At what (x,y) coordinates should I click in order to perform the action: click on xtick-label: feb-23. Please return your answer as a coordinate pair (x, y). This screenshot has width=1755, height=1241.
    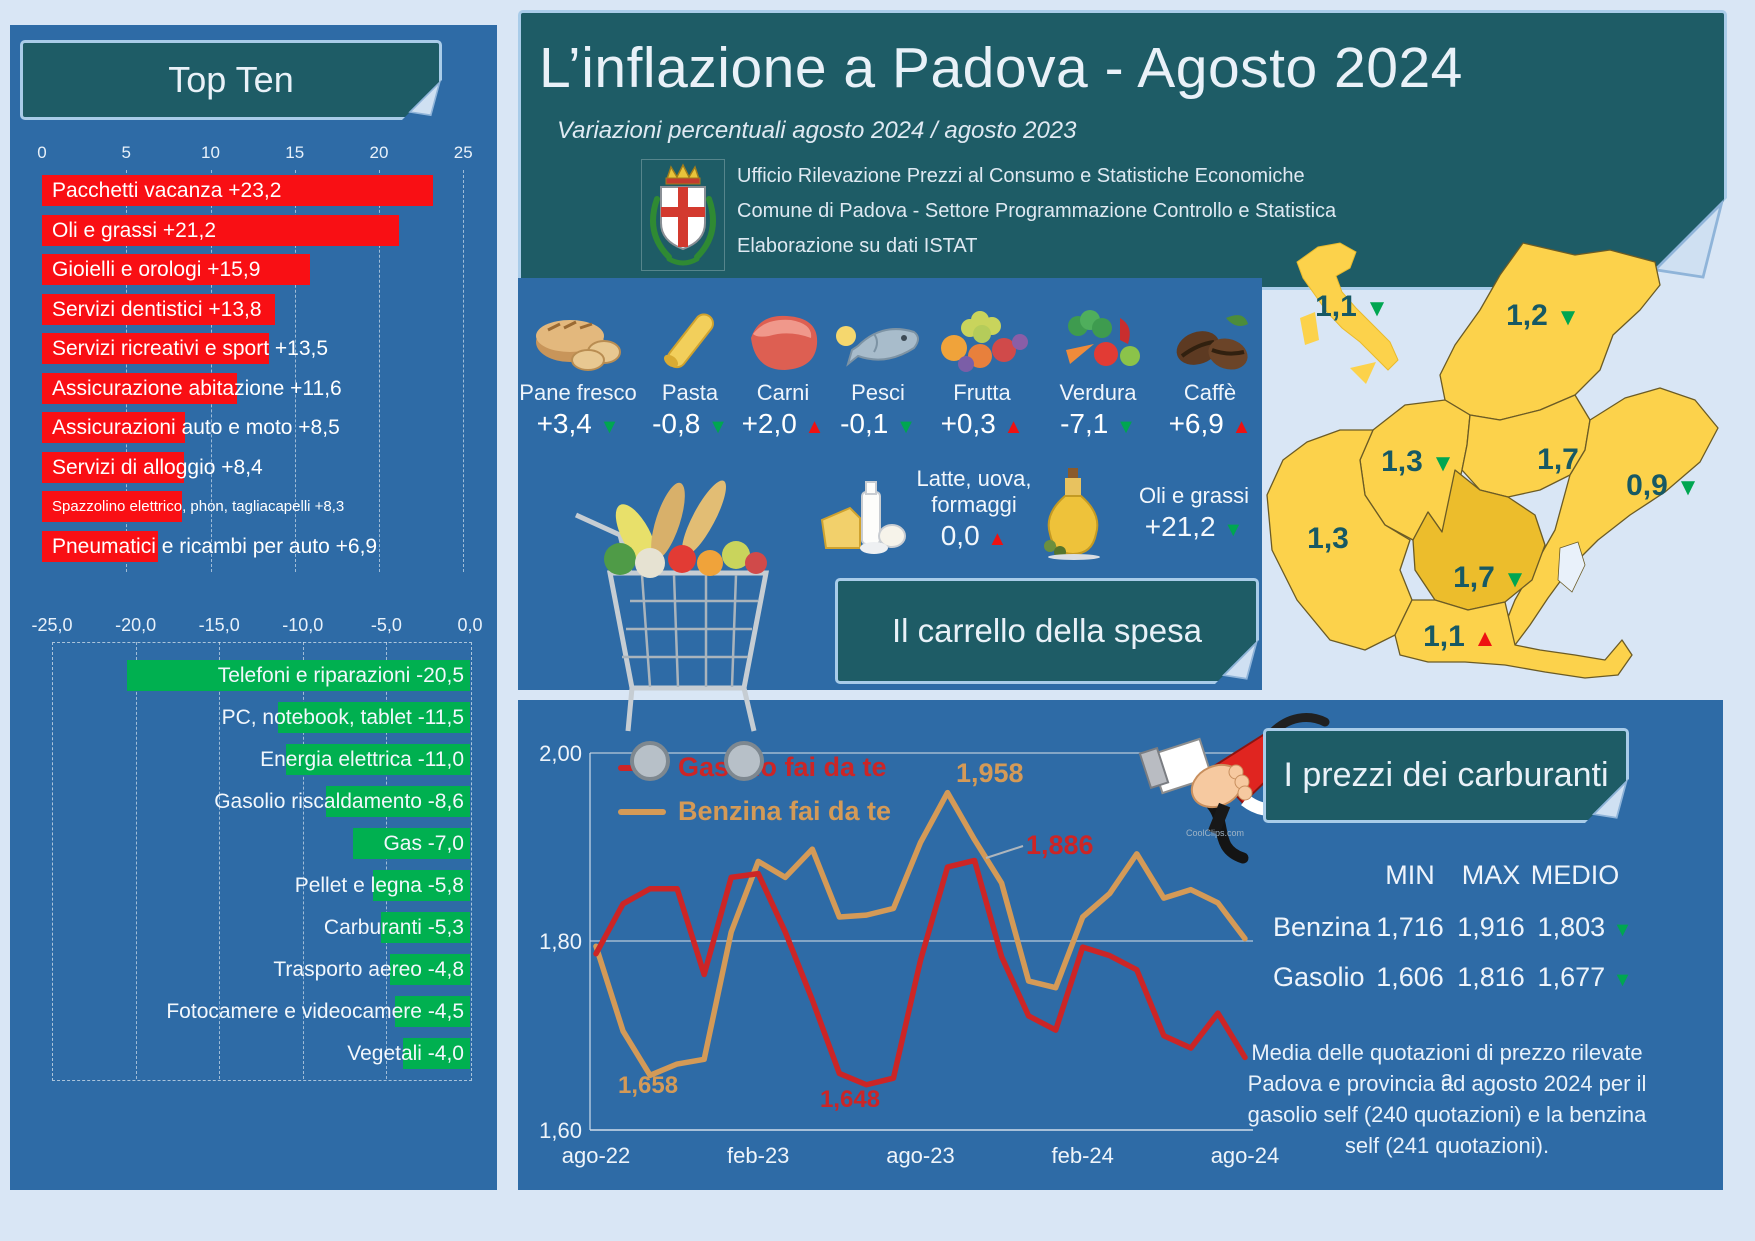
    Looking at the image, I should click on (758, 1155).